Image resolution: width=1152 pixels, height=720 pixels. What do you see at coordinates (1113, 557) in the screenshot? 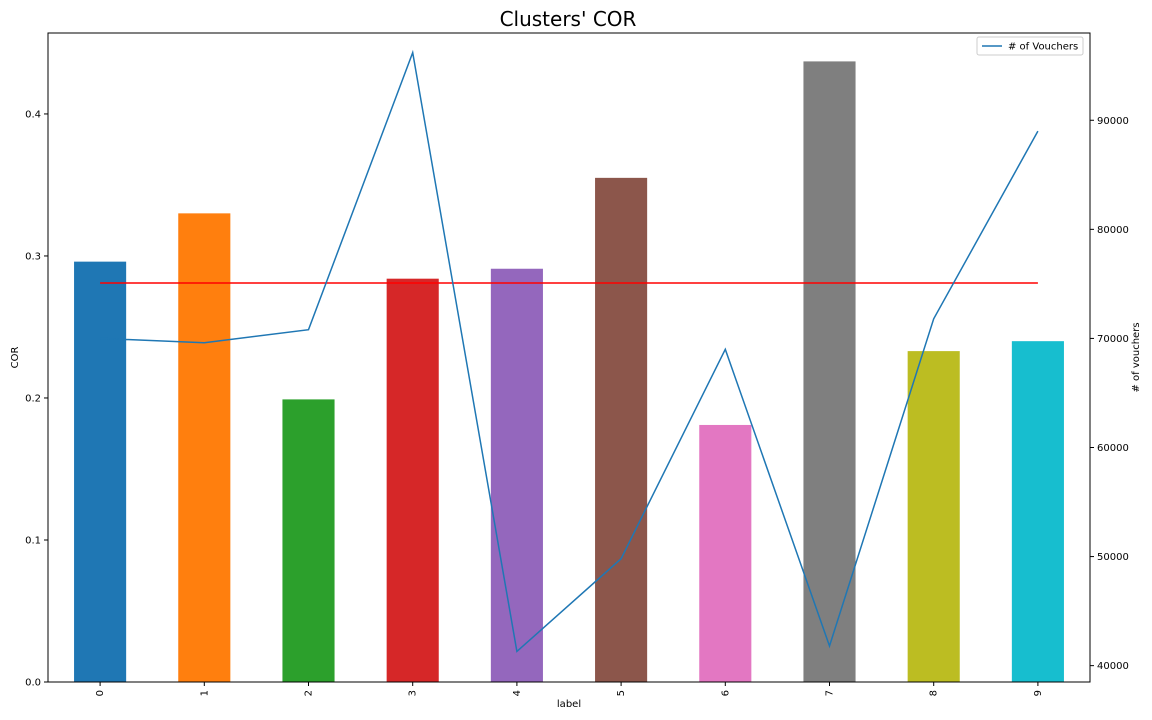
I see `y2-tick-label: 50000` at bounding box center [1113, 557].